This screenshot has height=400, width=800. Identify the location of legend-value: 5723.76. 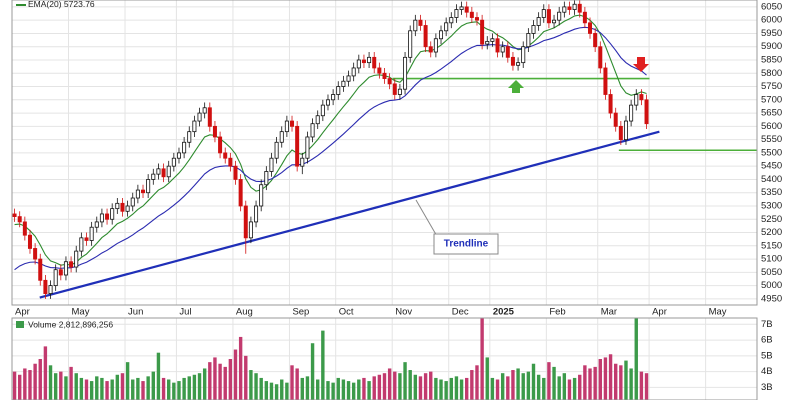
(79, 4).